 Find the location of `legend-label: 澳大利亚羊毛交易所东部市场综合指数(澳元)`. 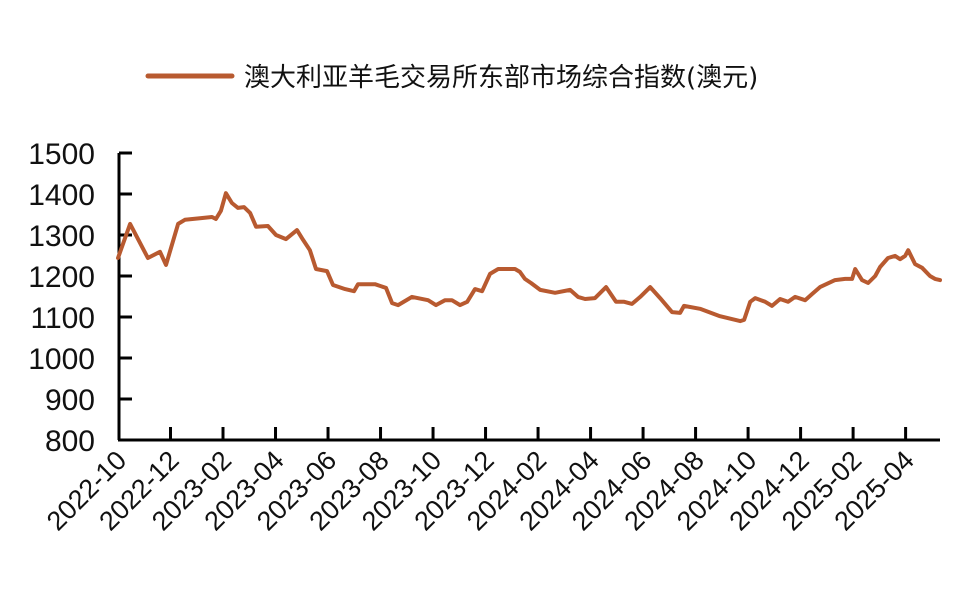

legend-label: 澳大利亚羊毛交易所东部市场综合指数(澳元) is located at coordinates (501, 78).